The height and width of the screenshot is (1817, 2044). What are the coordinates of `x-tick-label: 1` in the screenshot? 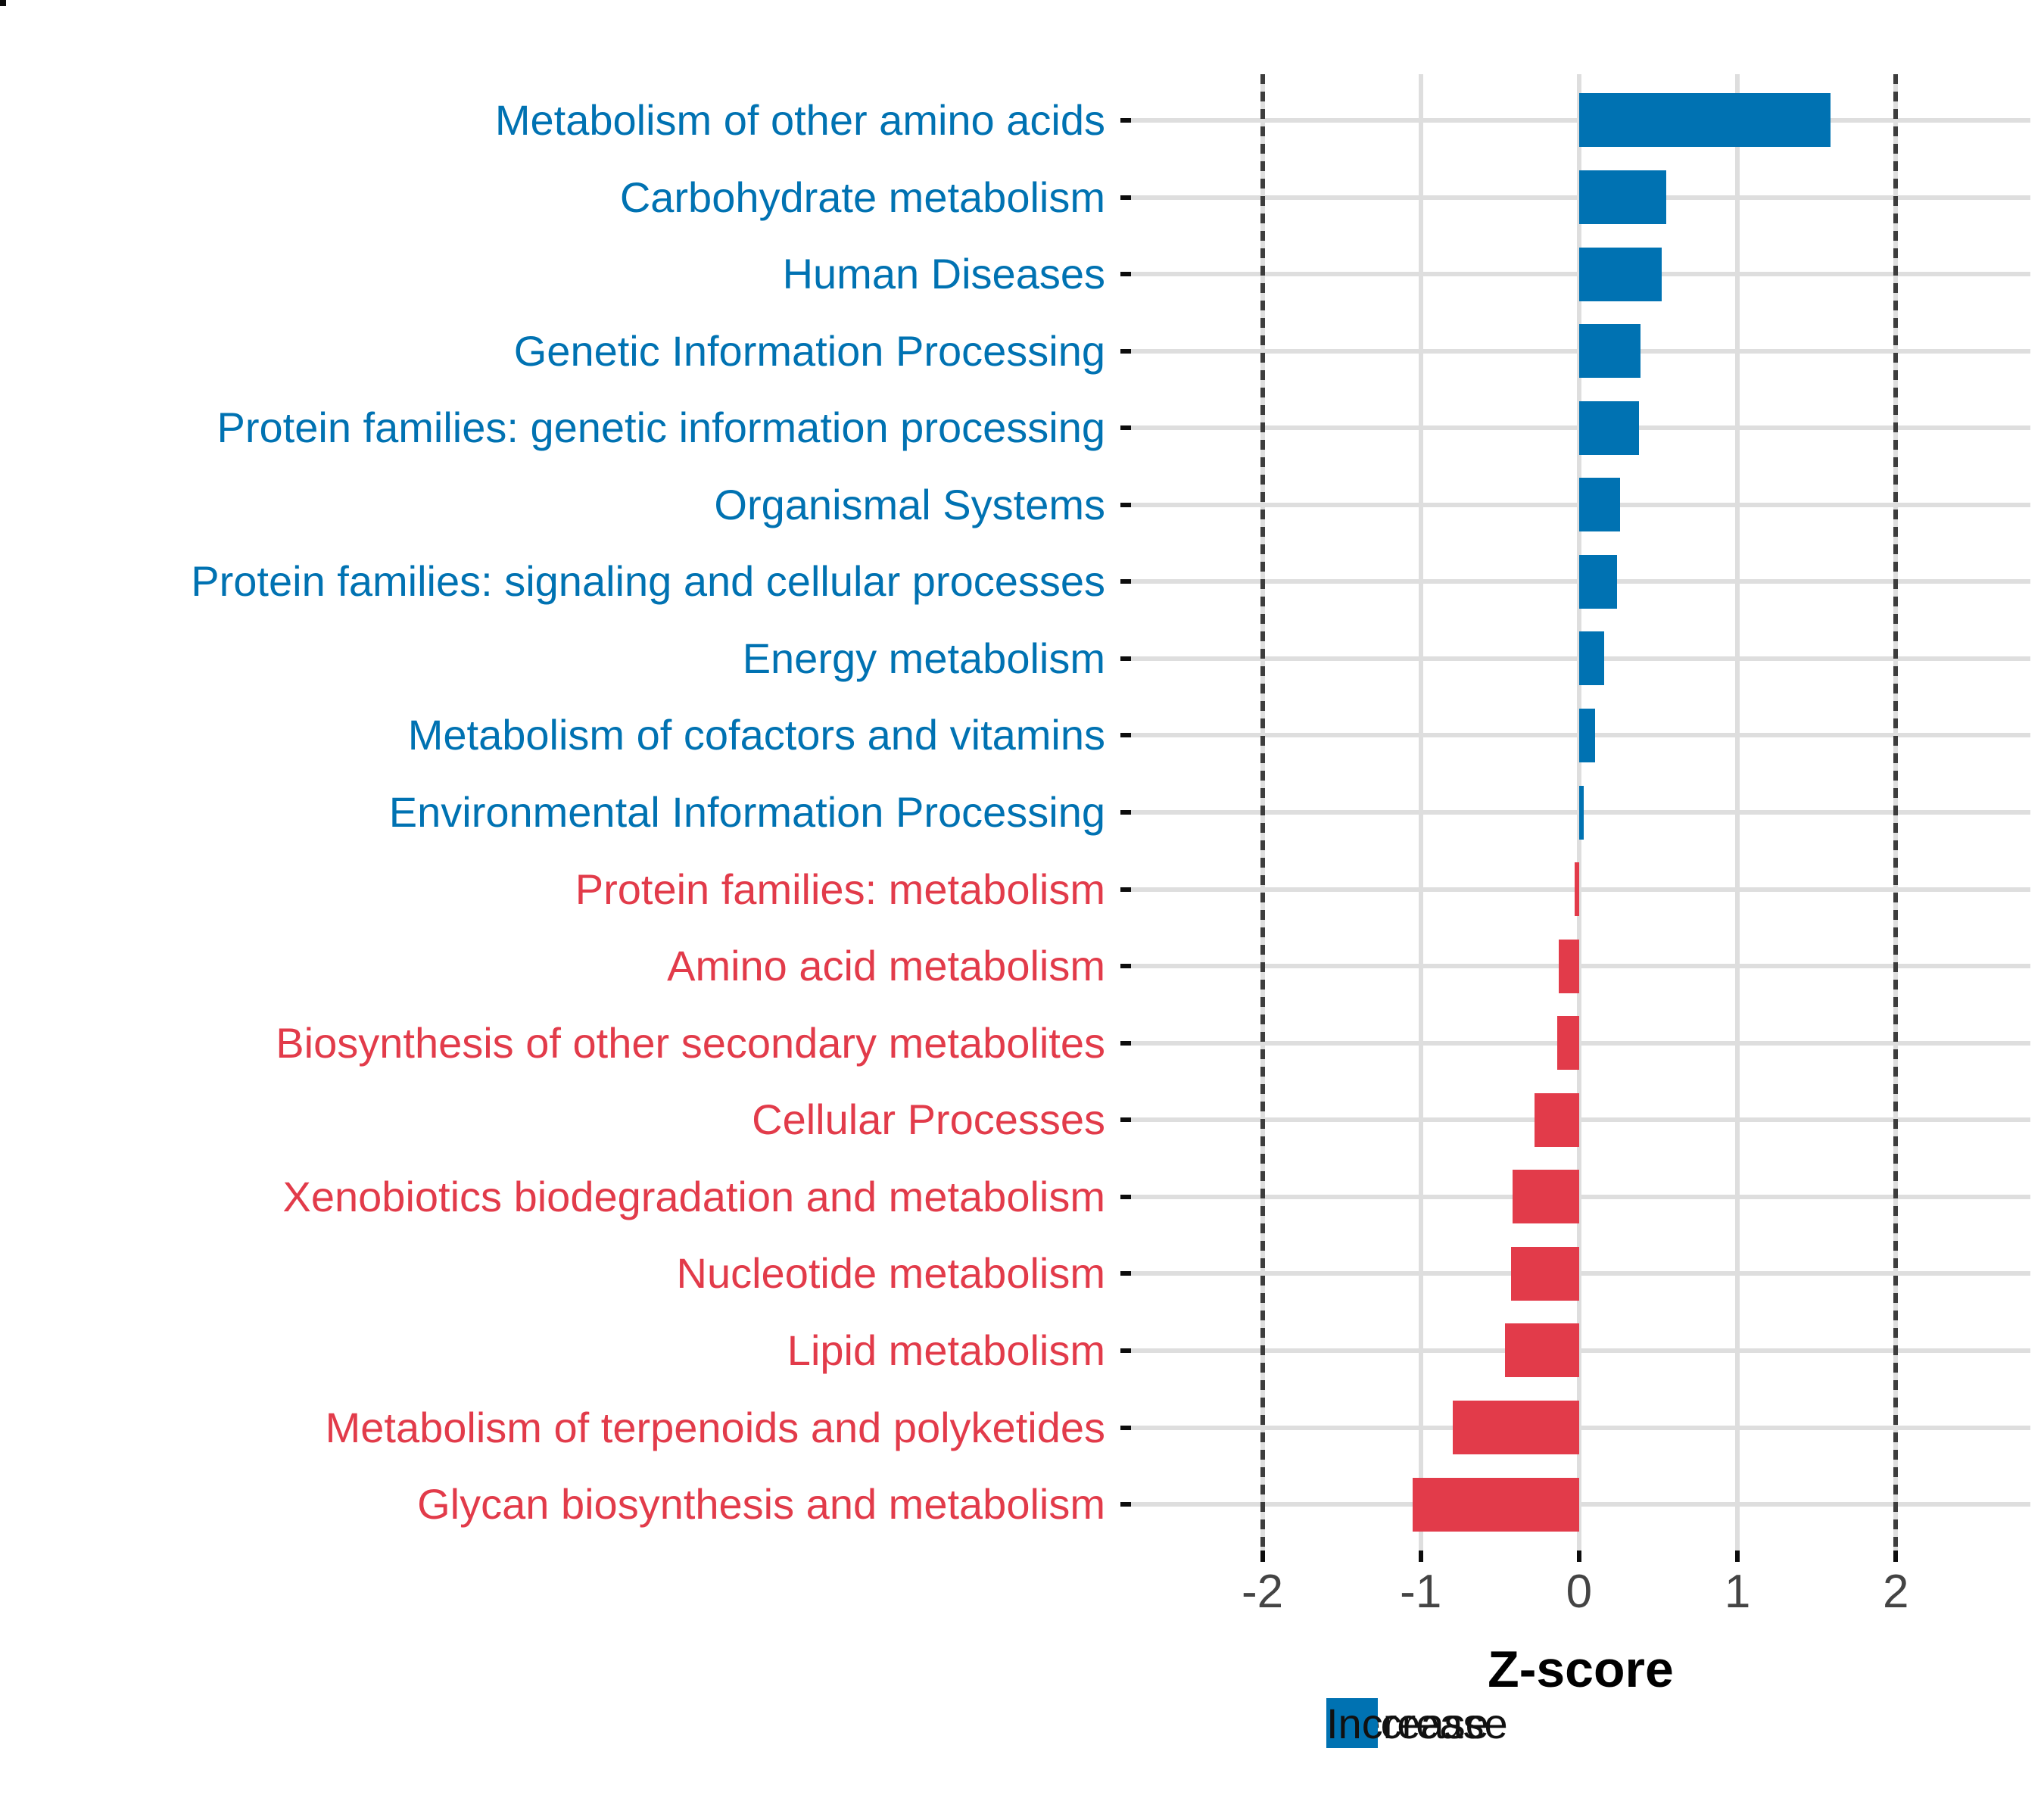 It's located at (1737, 1592).